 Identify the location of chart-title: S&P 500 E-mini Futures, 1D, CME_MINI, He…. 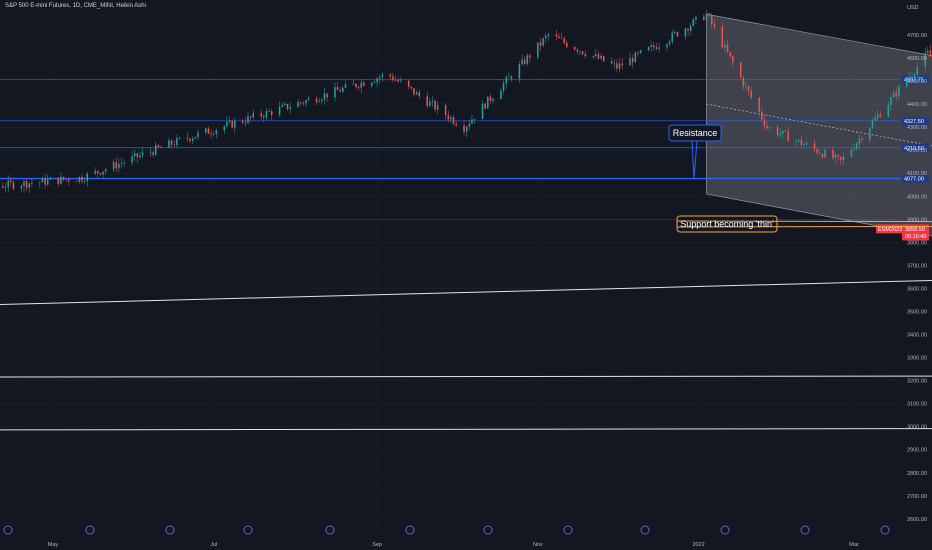
(75, 6).